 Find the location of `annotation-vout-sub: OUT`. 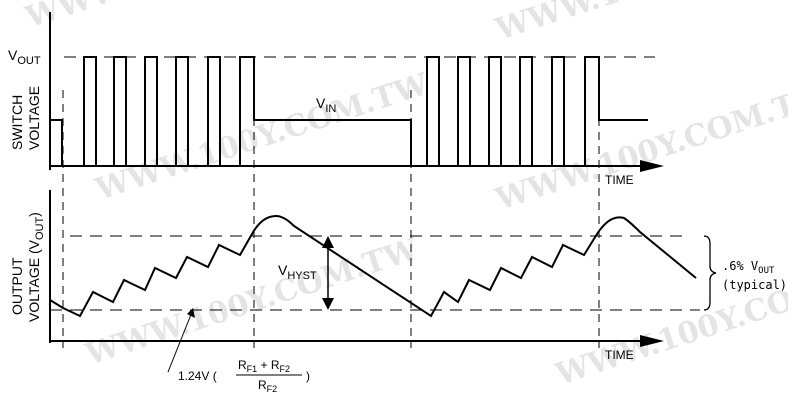

annotation-vout-sub: OUT is located at coordinates (766, 271).